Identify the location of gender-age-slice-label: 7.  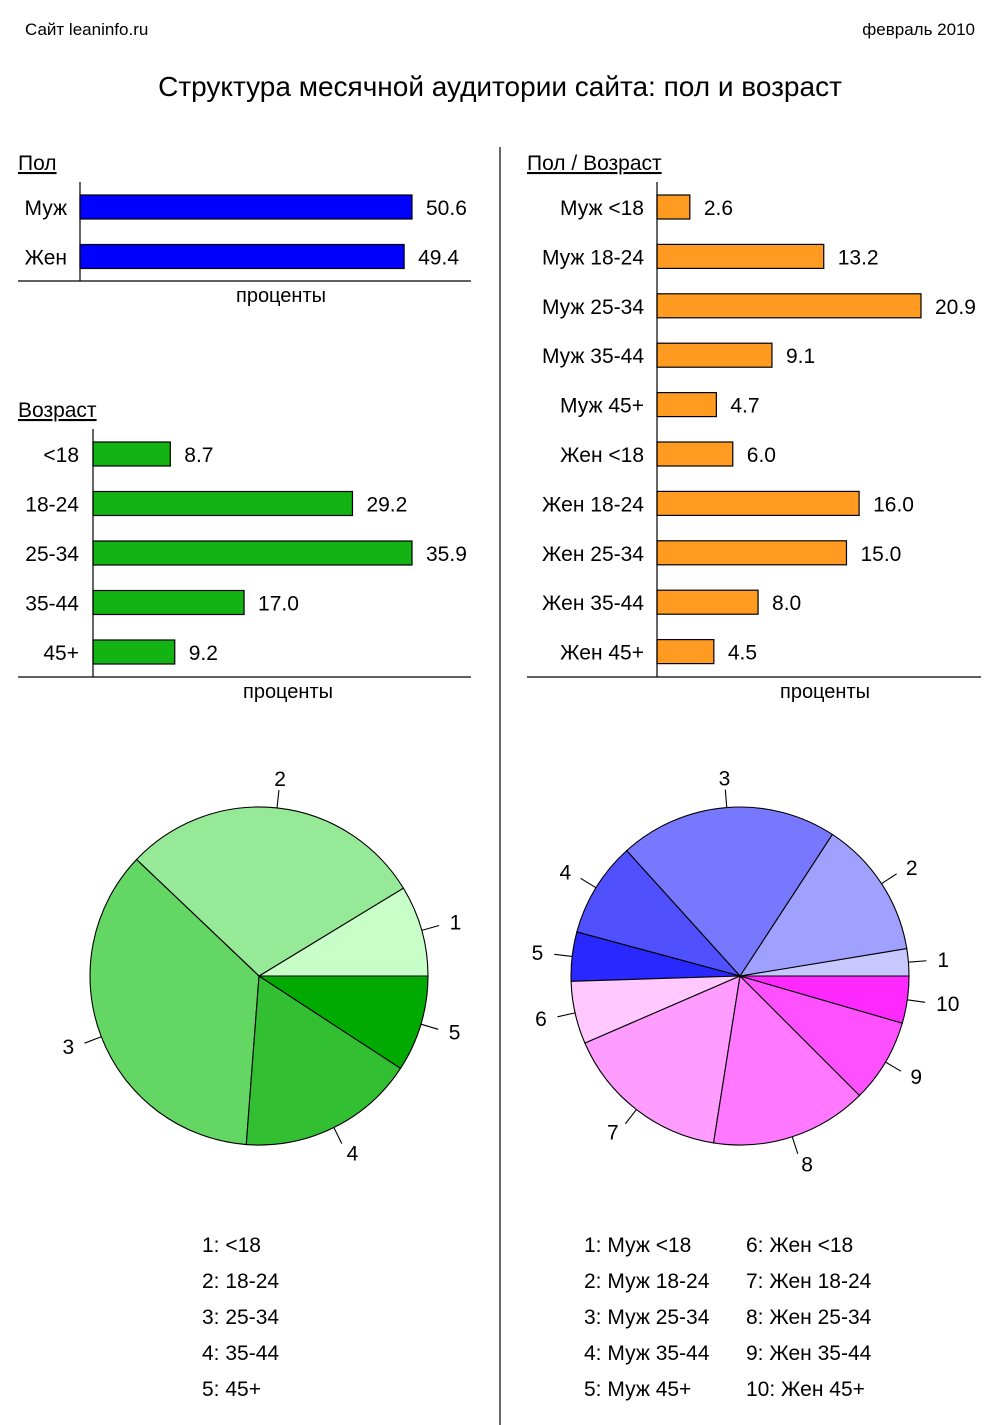
(613, 1132).